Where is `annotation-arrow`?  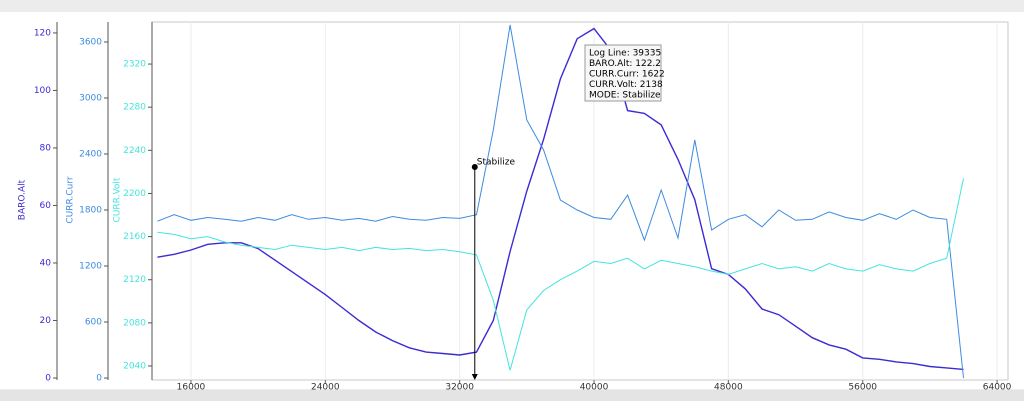
annotation-arrow is located at coordinates (474, 377).